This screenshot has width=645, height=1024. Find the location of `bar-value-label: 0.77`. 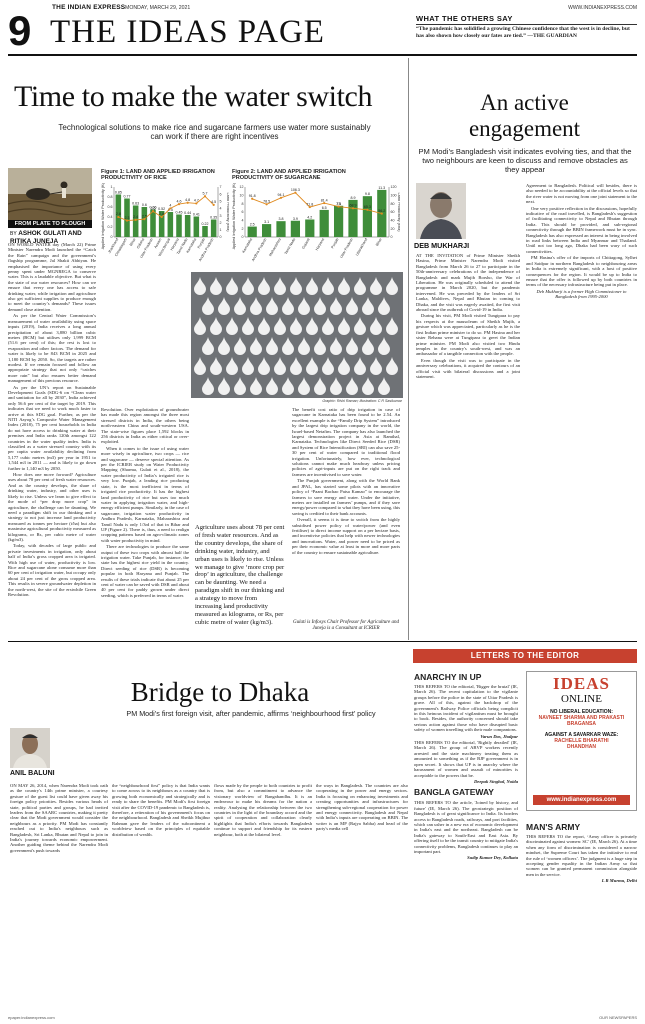

bar-value-label: 0.77 is located at coordinates (127, 197).